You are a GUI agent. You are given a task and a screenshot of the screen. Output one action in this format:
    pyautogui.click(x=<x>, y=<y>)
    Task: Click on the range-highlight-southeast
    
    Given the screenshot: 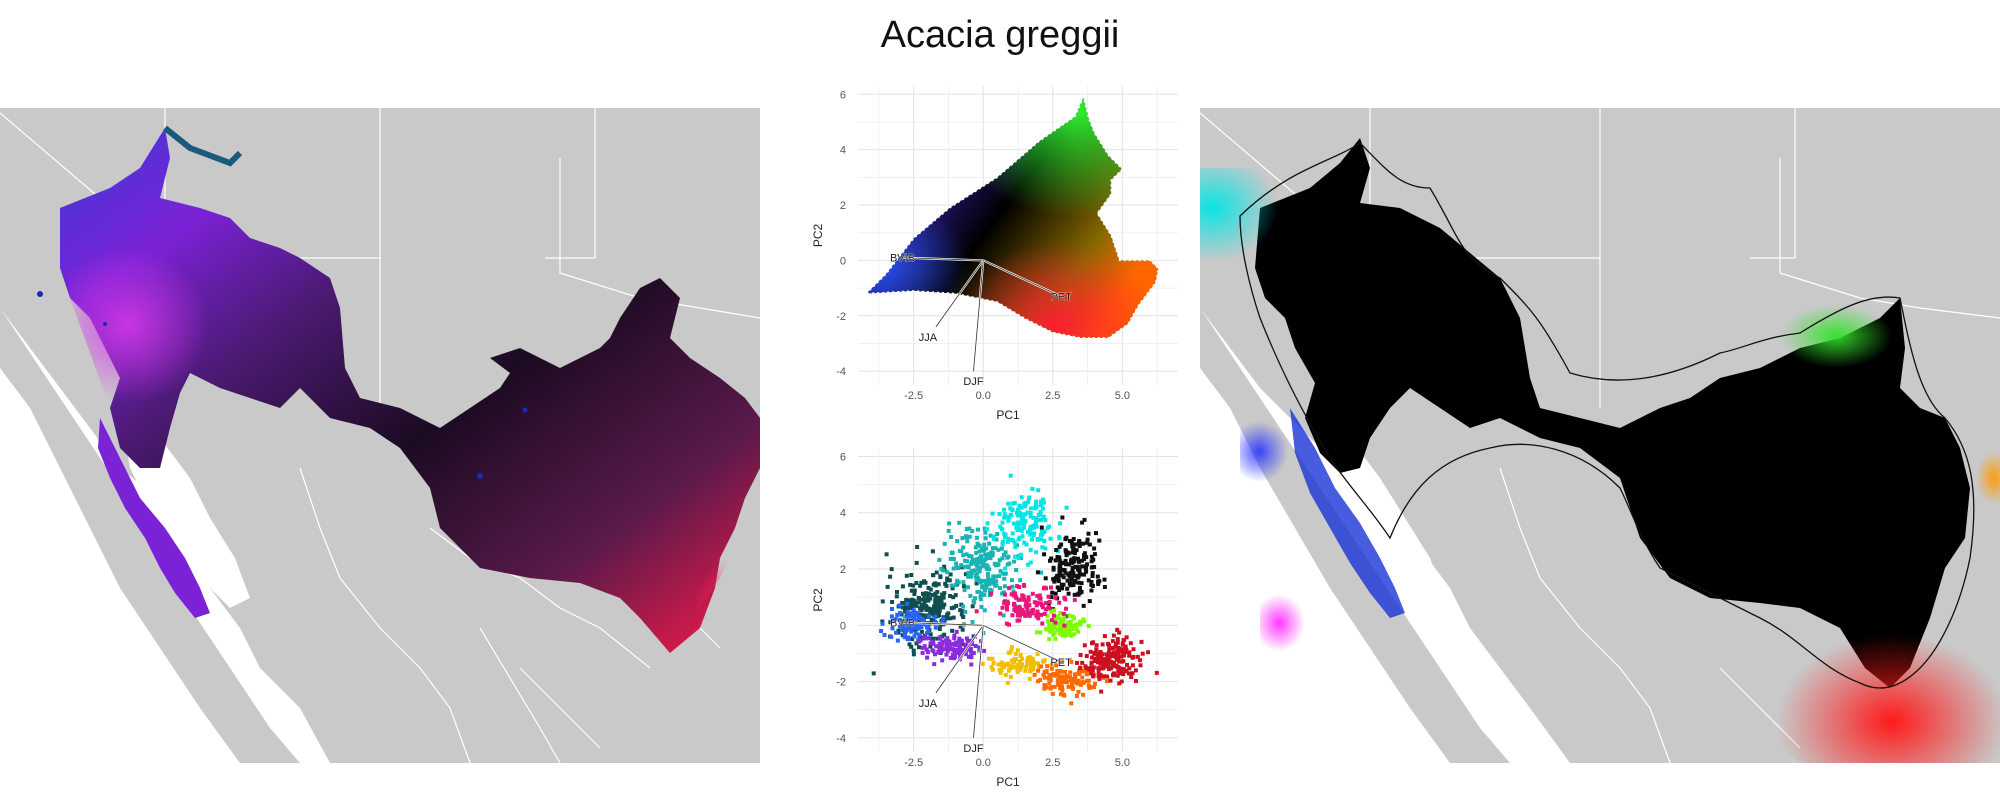 What is the action you would take?
    pyautogui.click(x=670, y=535)
    